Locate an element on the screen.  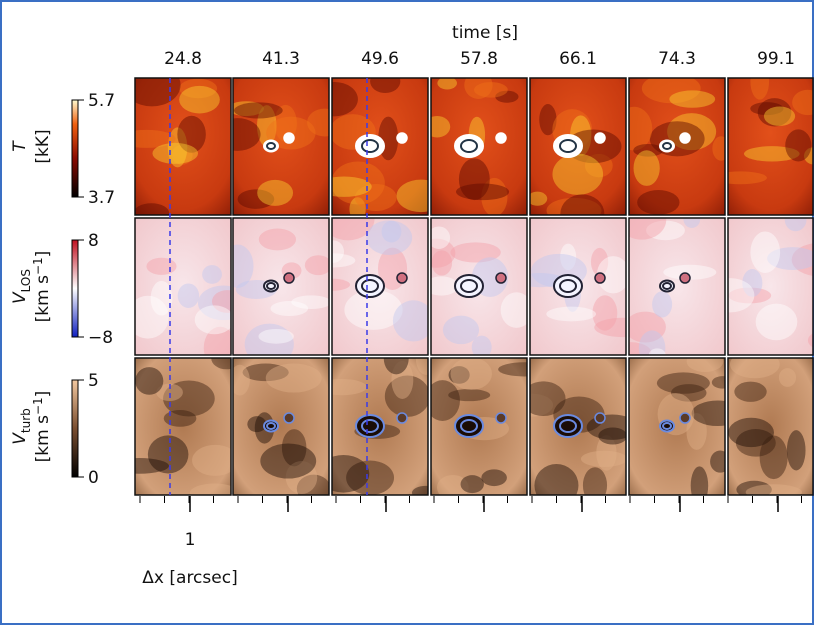
subscript: LOS is located at coordinates (26, 280).